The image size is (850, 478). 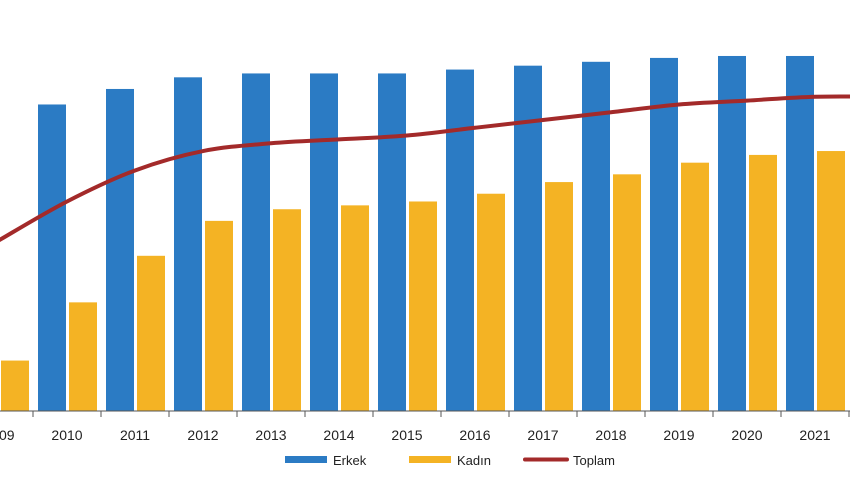 What do you see at coordinates (52, 257) in the screenshot?
I see `bar-erkek-2010` at bounding box center [52, 257].